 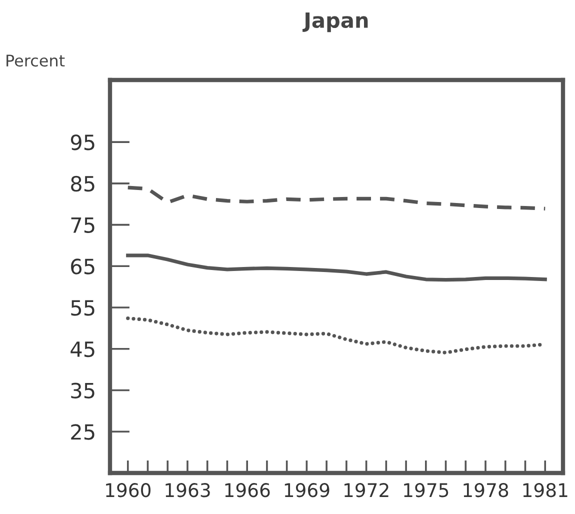 I want to click on y-tick-label: 45, so click(x=82, y=350).